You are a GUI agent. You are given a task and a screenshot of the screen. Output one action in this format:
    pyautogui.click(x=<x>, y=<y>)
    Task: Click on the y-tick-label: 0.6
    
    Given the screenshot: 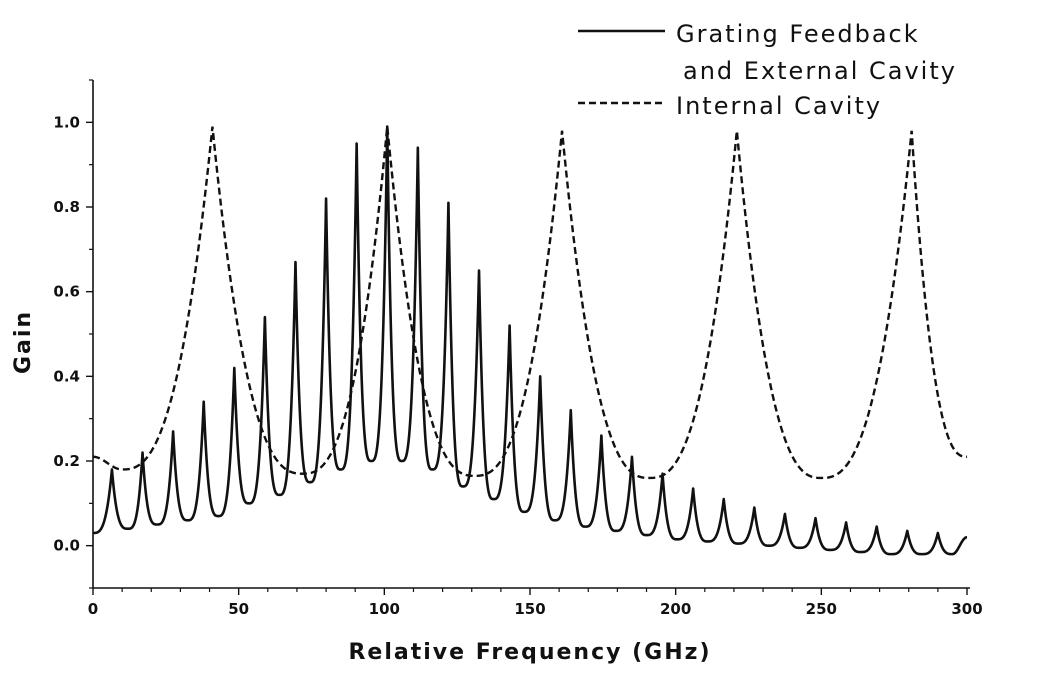 What is the action you would take?
    pyautogui.click(x=66, y=292)
    